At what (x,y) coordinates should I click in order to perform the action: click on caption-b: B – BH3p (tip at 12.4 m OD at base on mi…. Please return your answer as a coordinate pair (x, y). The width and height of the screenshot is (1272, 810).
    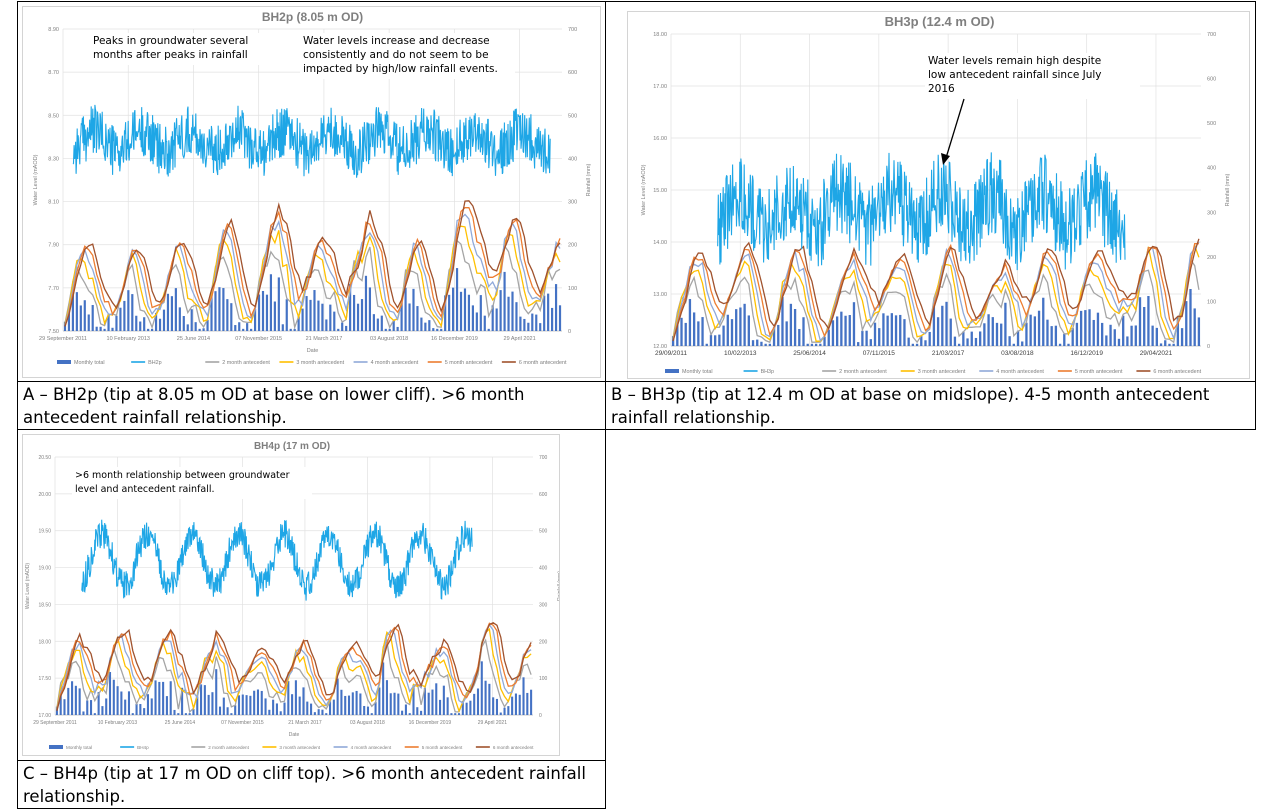
    Looking at the image, I should click on (910, 406).